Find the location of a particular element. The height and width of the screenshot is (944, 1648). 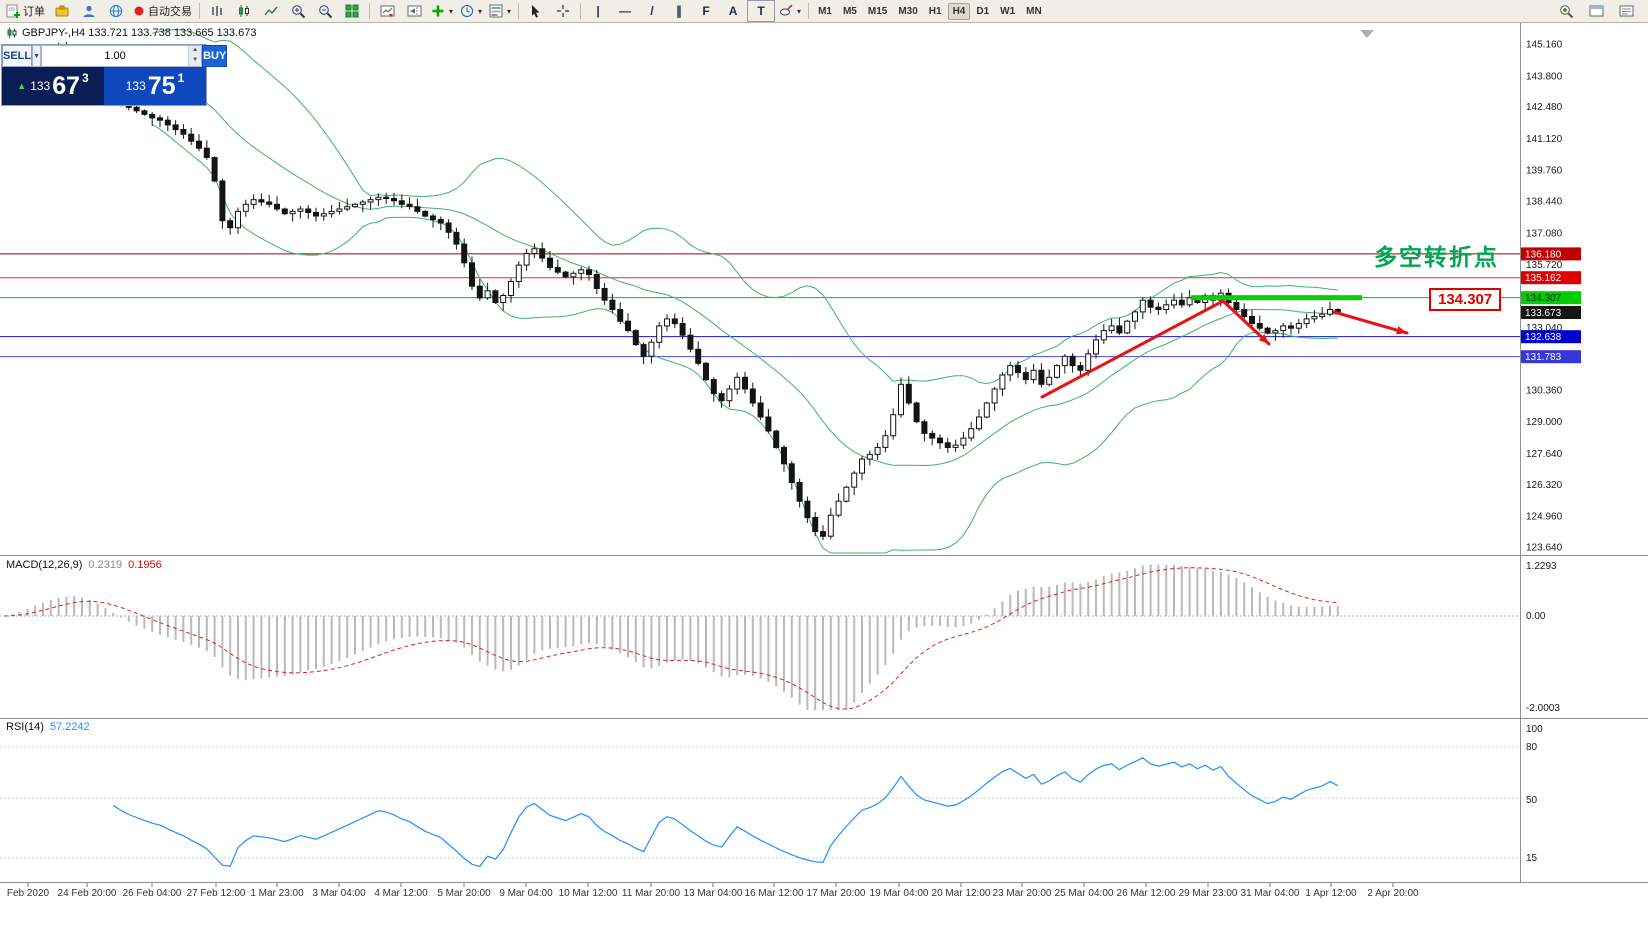

line-chart-type-button is located at coordinates (271, 11).